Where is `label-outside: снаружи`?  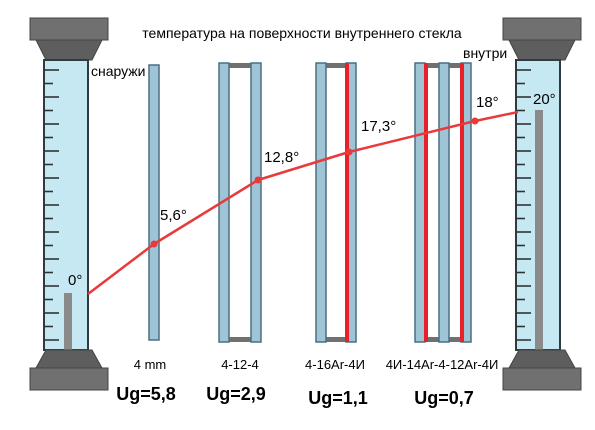 label-outside: снаружи is located at coordinates (118, 71).